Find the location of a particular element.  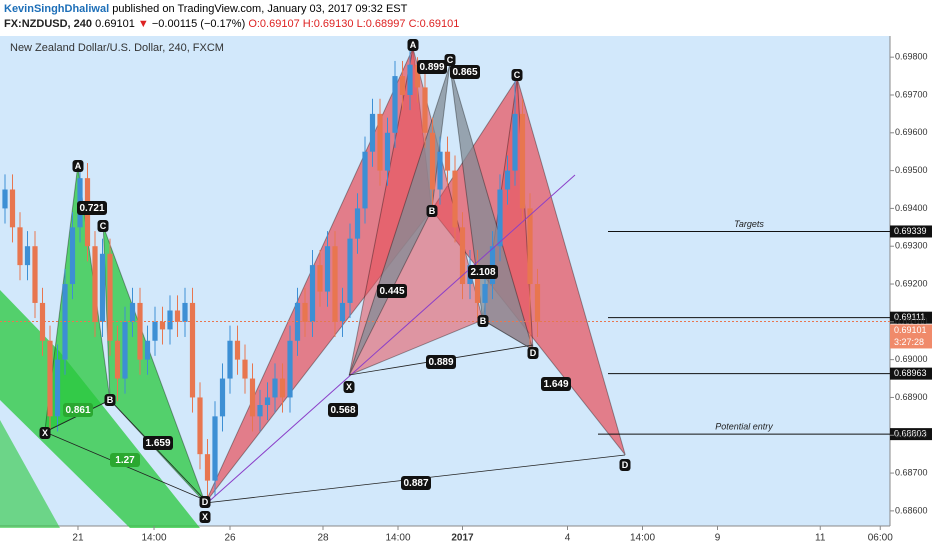

x-tick-label: 9 is located at coordinates (718, 538).